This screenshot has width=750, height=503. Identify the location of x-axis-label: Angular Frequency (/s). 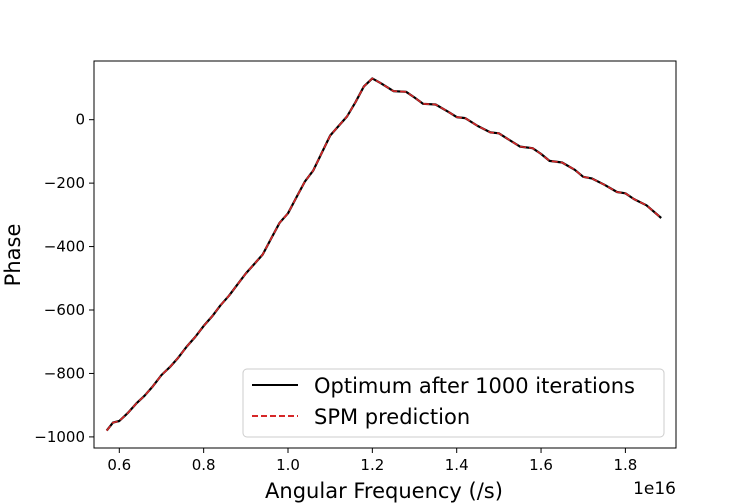
(384, 491).